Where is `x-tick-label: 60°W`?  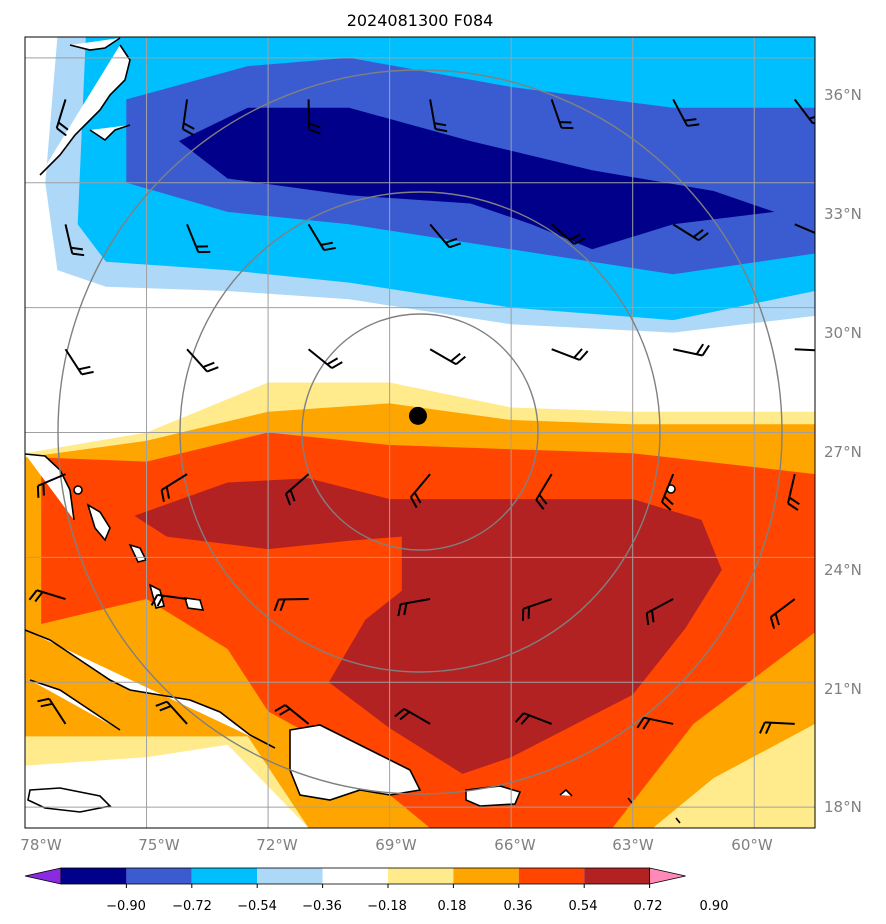
x-tick-label: 60°W is located at coordinates (752, 845).